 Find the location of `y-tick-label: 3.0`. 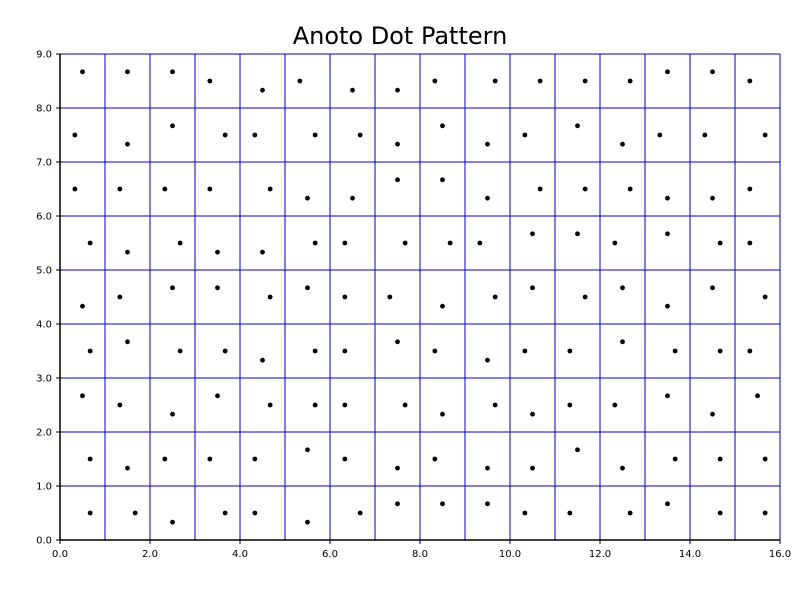

y-tick-label: 3.0 is located at coordinates (44, 379).